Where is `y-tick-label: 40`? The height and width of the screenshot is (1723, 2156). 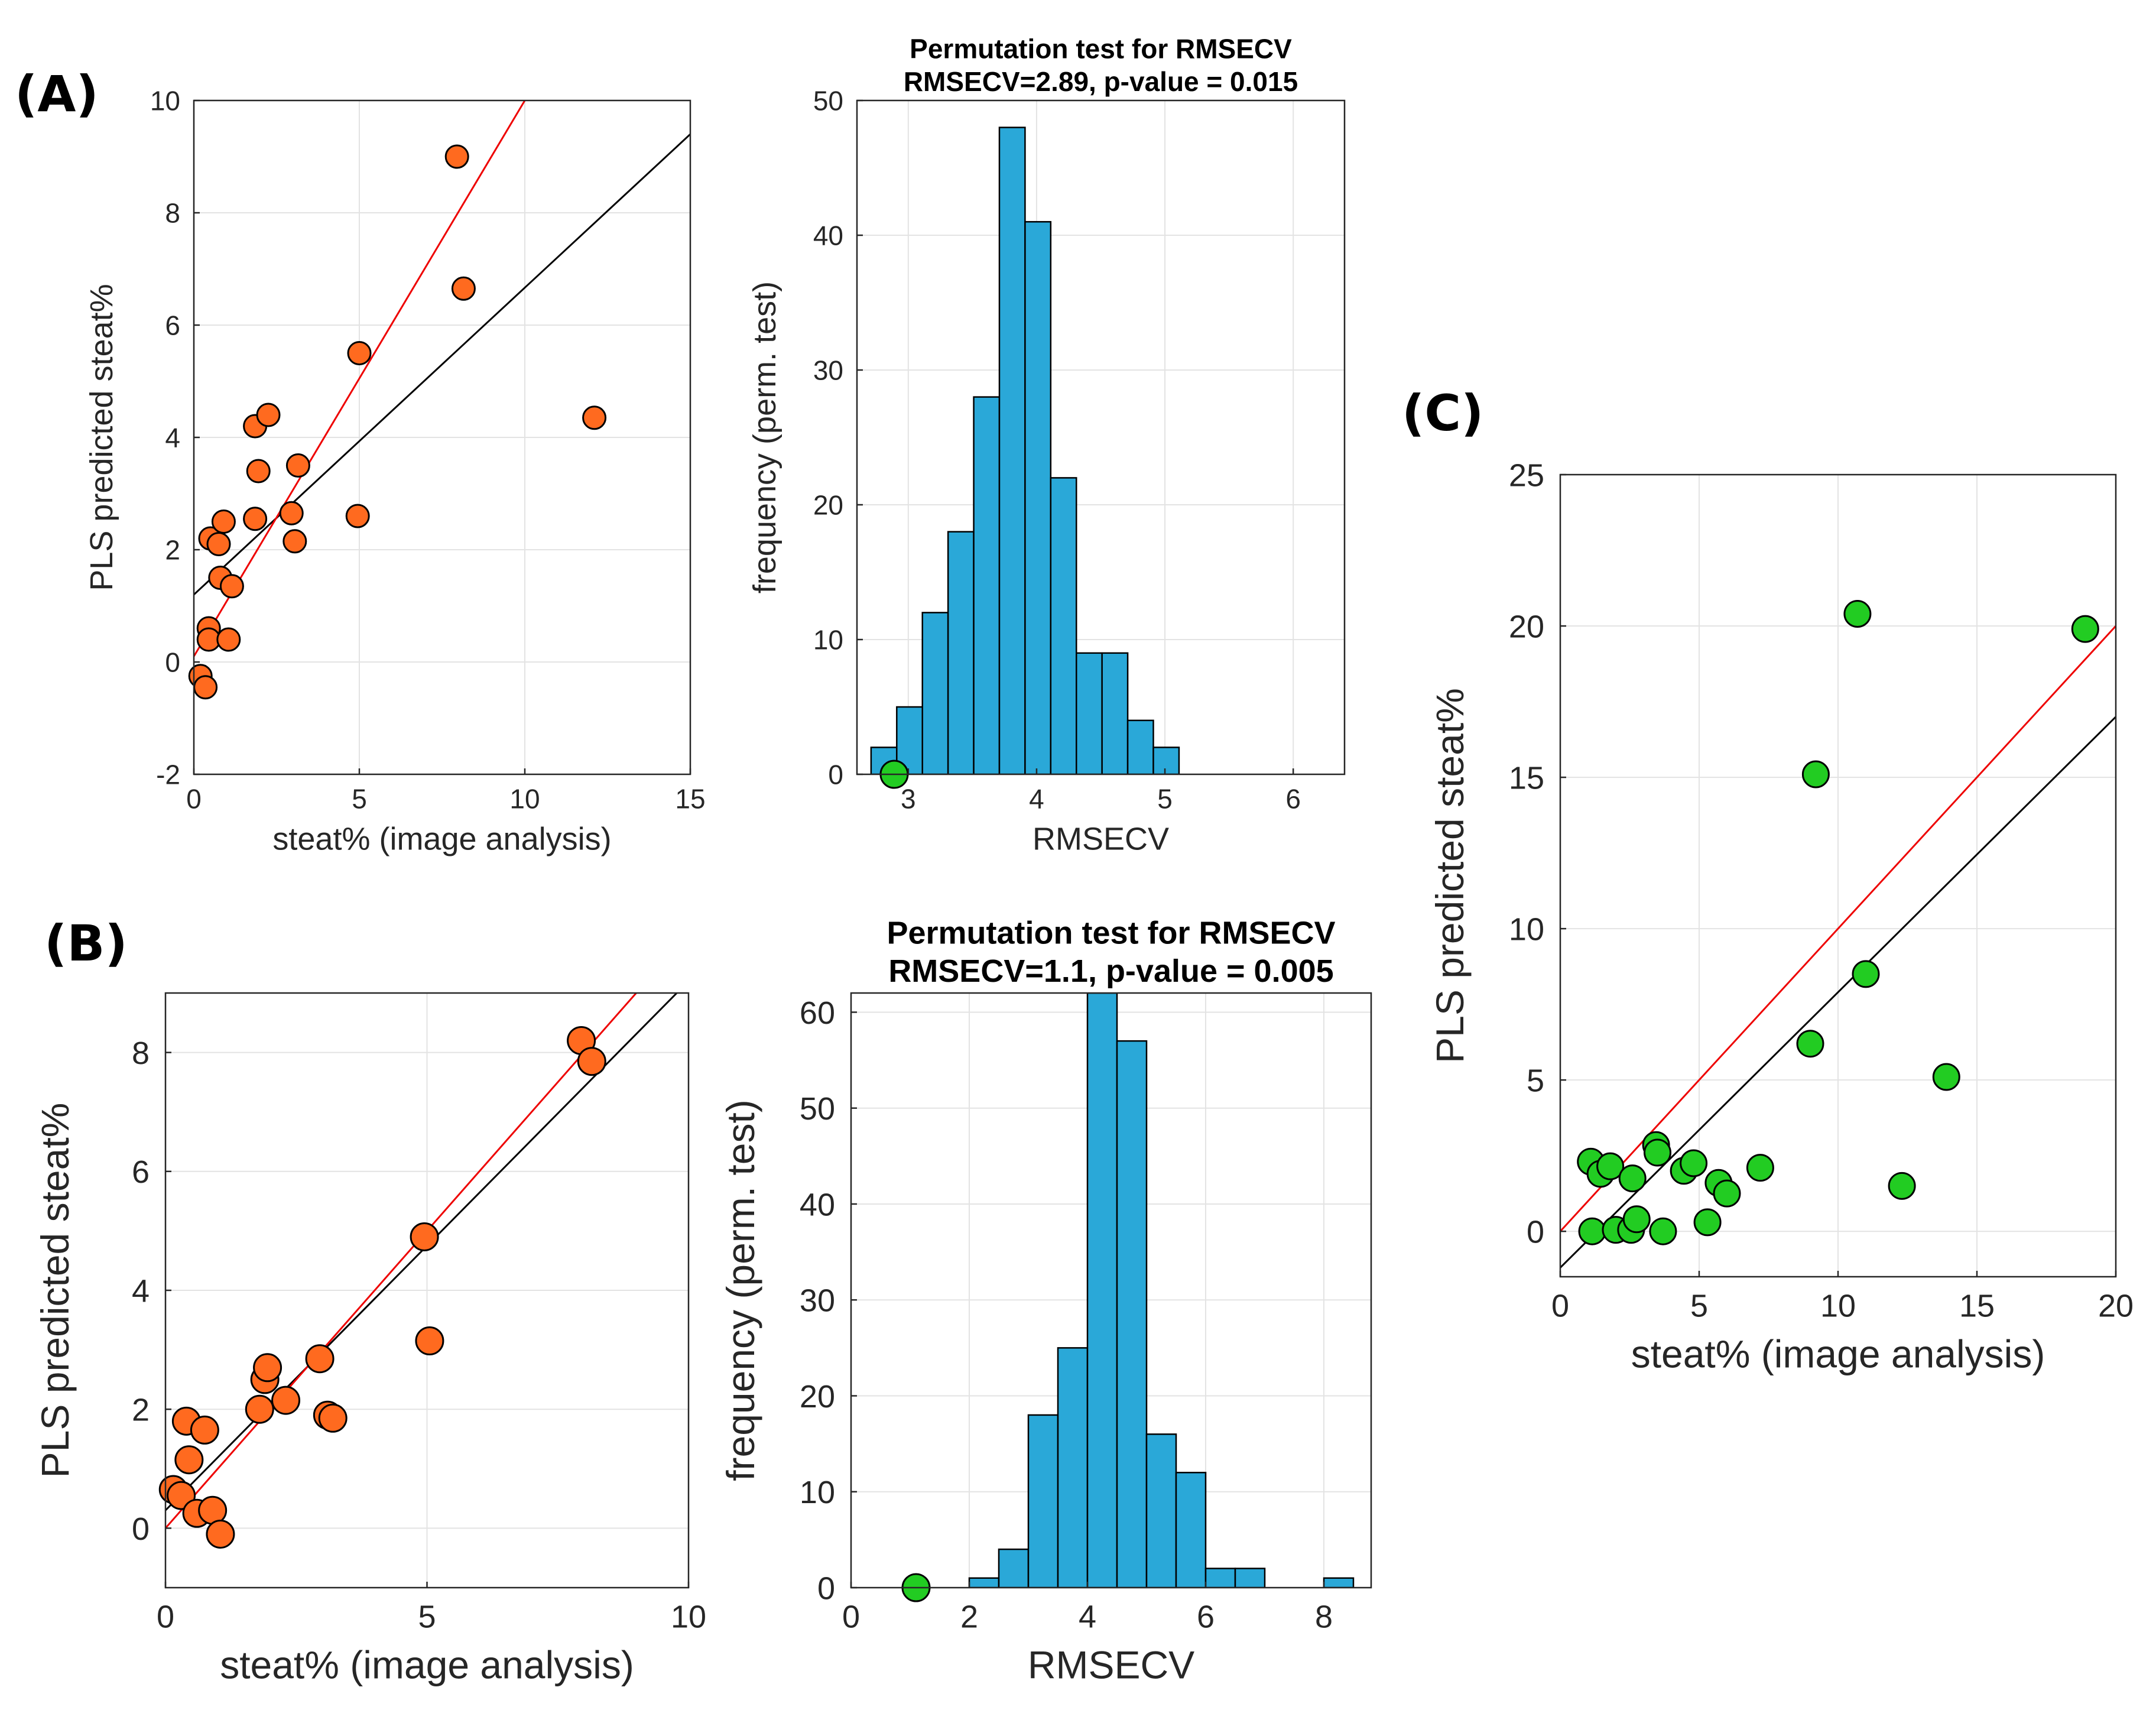
y-tick-label: 40 is located at coordinates (817, 1204).